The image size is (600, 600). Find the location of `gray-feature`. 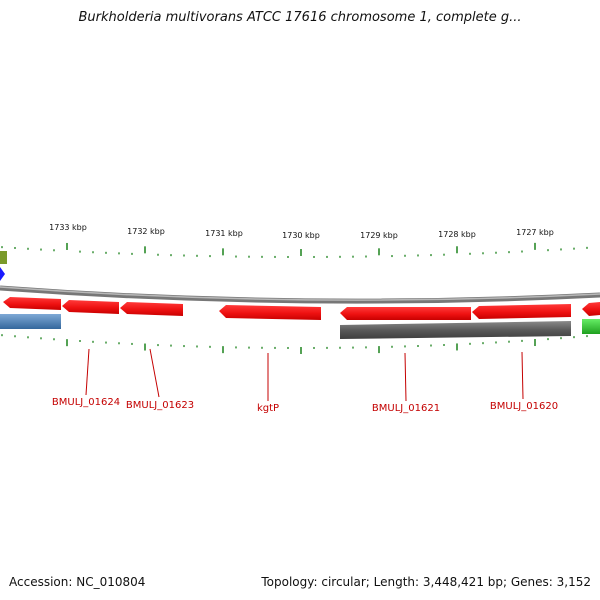

gray-feature is located at coordinates (455, 330).